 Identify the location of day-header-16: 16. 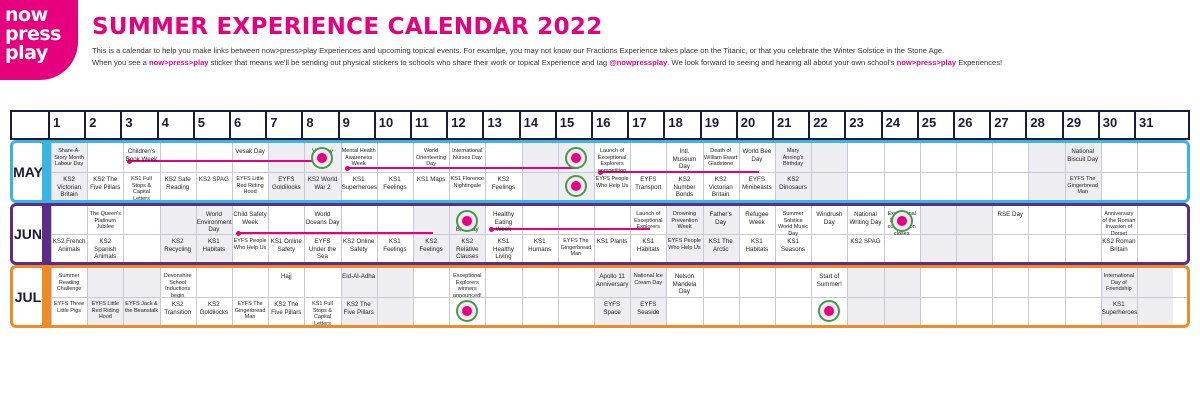
(609, 125).